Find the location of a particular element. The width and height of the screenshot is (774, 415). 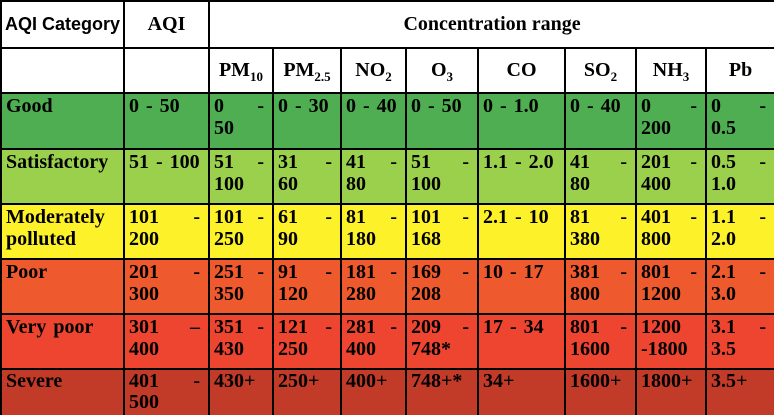

aqi-range-cell: 101 - 200 is located at coordinates (166, 231).